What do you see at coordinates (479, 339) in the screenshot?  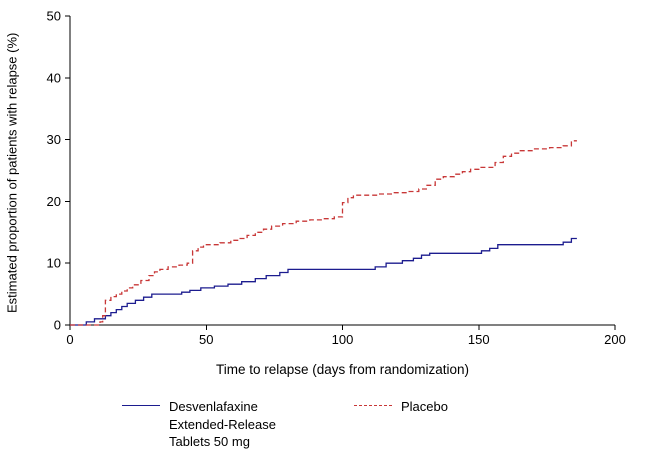 I see `svg-text: 150` at bounding box center [479, 339].